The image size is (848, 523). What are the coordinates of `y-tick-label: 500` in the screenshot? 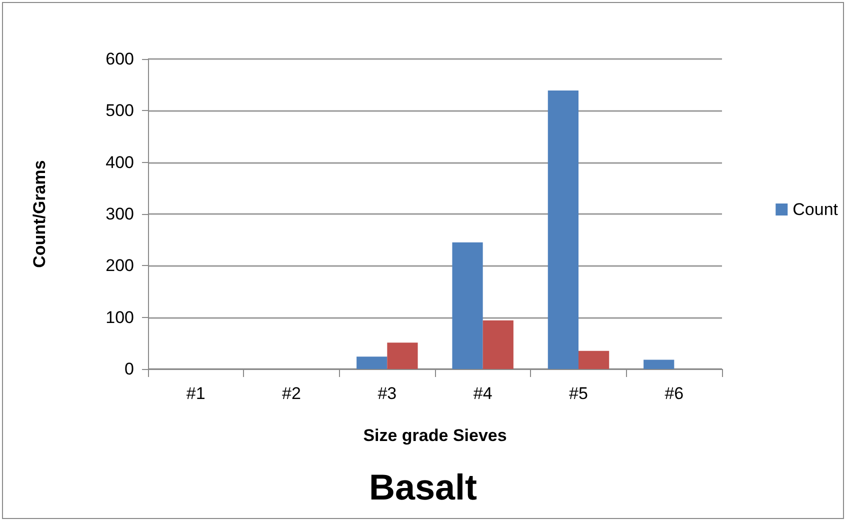 It's located at (120, 110).